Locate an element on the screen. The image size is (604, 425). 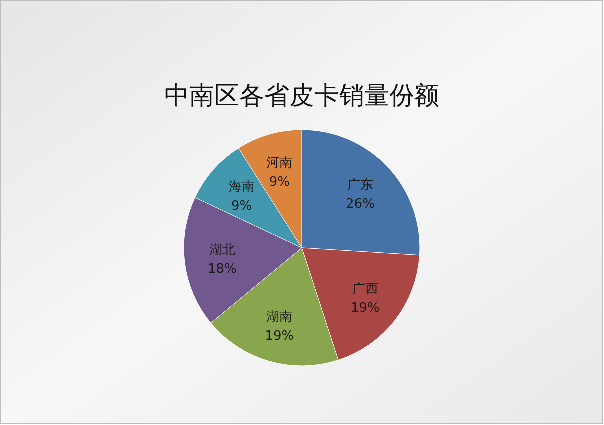
chart-title: 中南区各省皮卡销量份额 is located at coordinates (302, 95).